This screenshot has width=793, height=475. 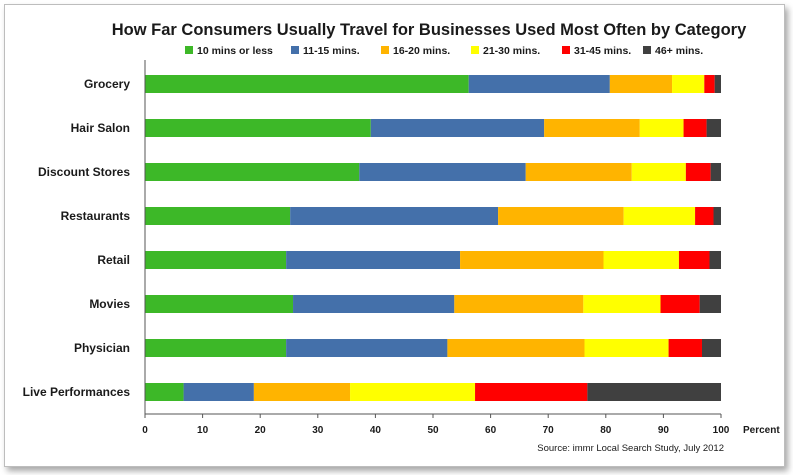 I want to click on bar-hair-salon-46-mins, so click(x=713, y=128).